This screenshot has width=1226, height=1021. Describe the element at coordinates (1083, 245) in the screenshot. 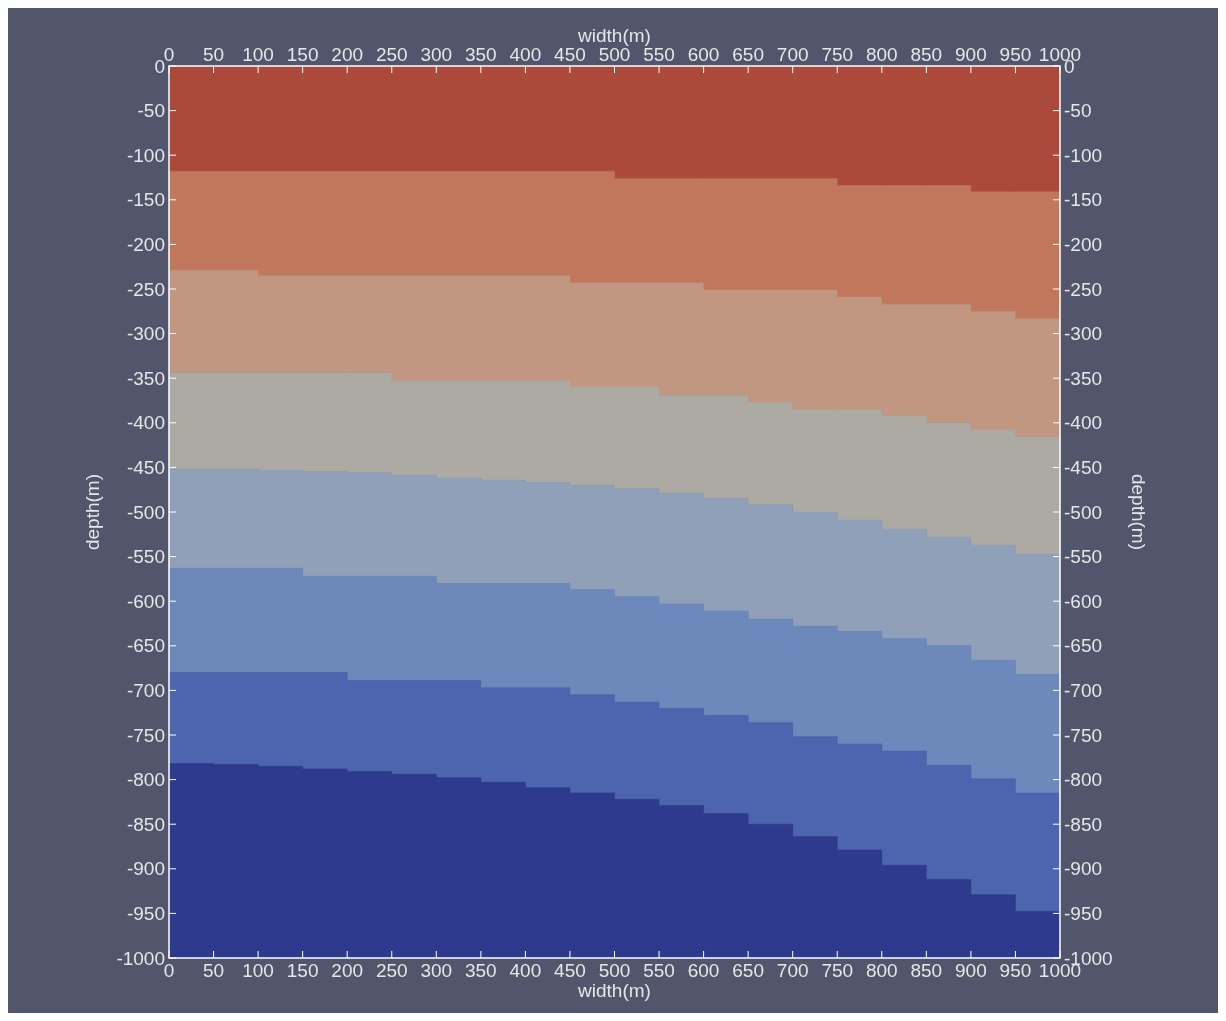

I see `y2-tick-label: -200` at that location.